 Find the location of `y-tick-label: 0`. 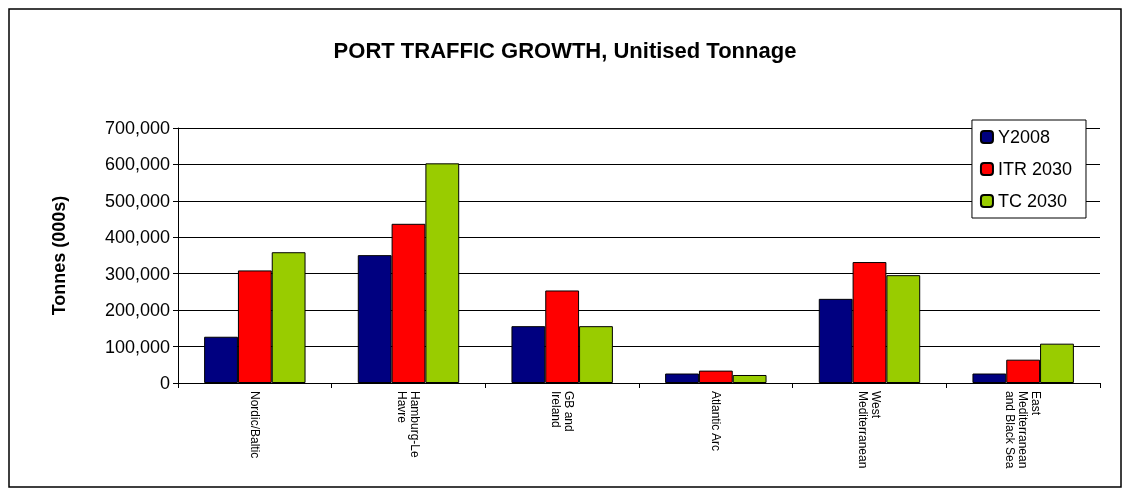

y-tick-label: 0 is located at coordinates (164, 383).